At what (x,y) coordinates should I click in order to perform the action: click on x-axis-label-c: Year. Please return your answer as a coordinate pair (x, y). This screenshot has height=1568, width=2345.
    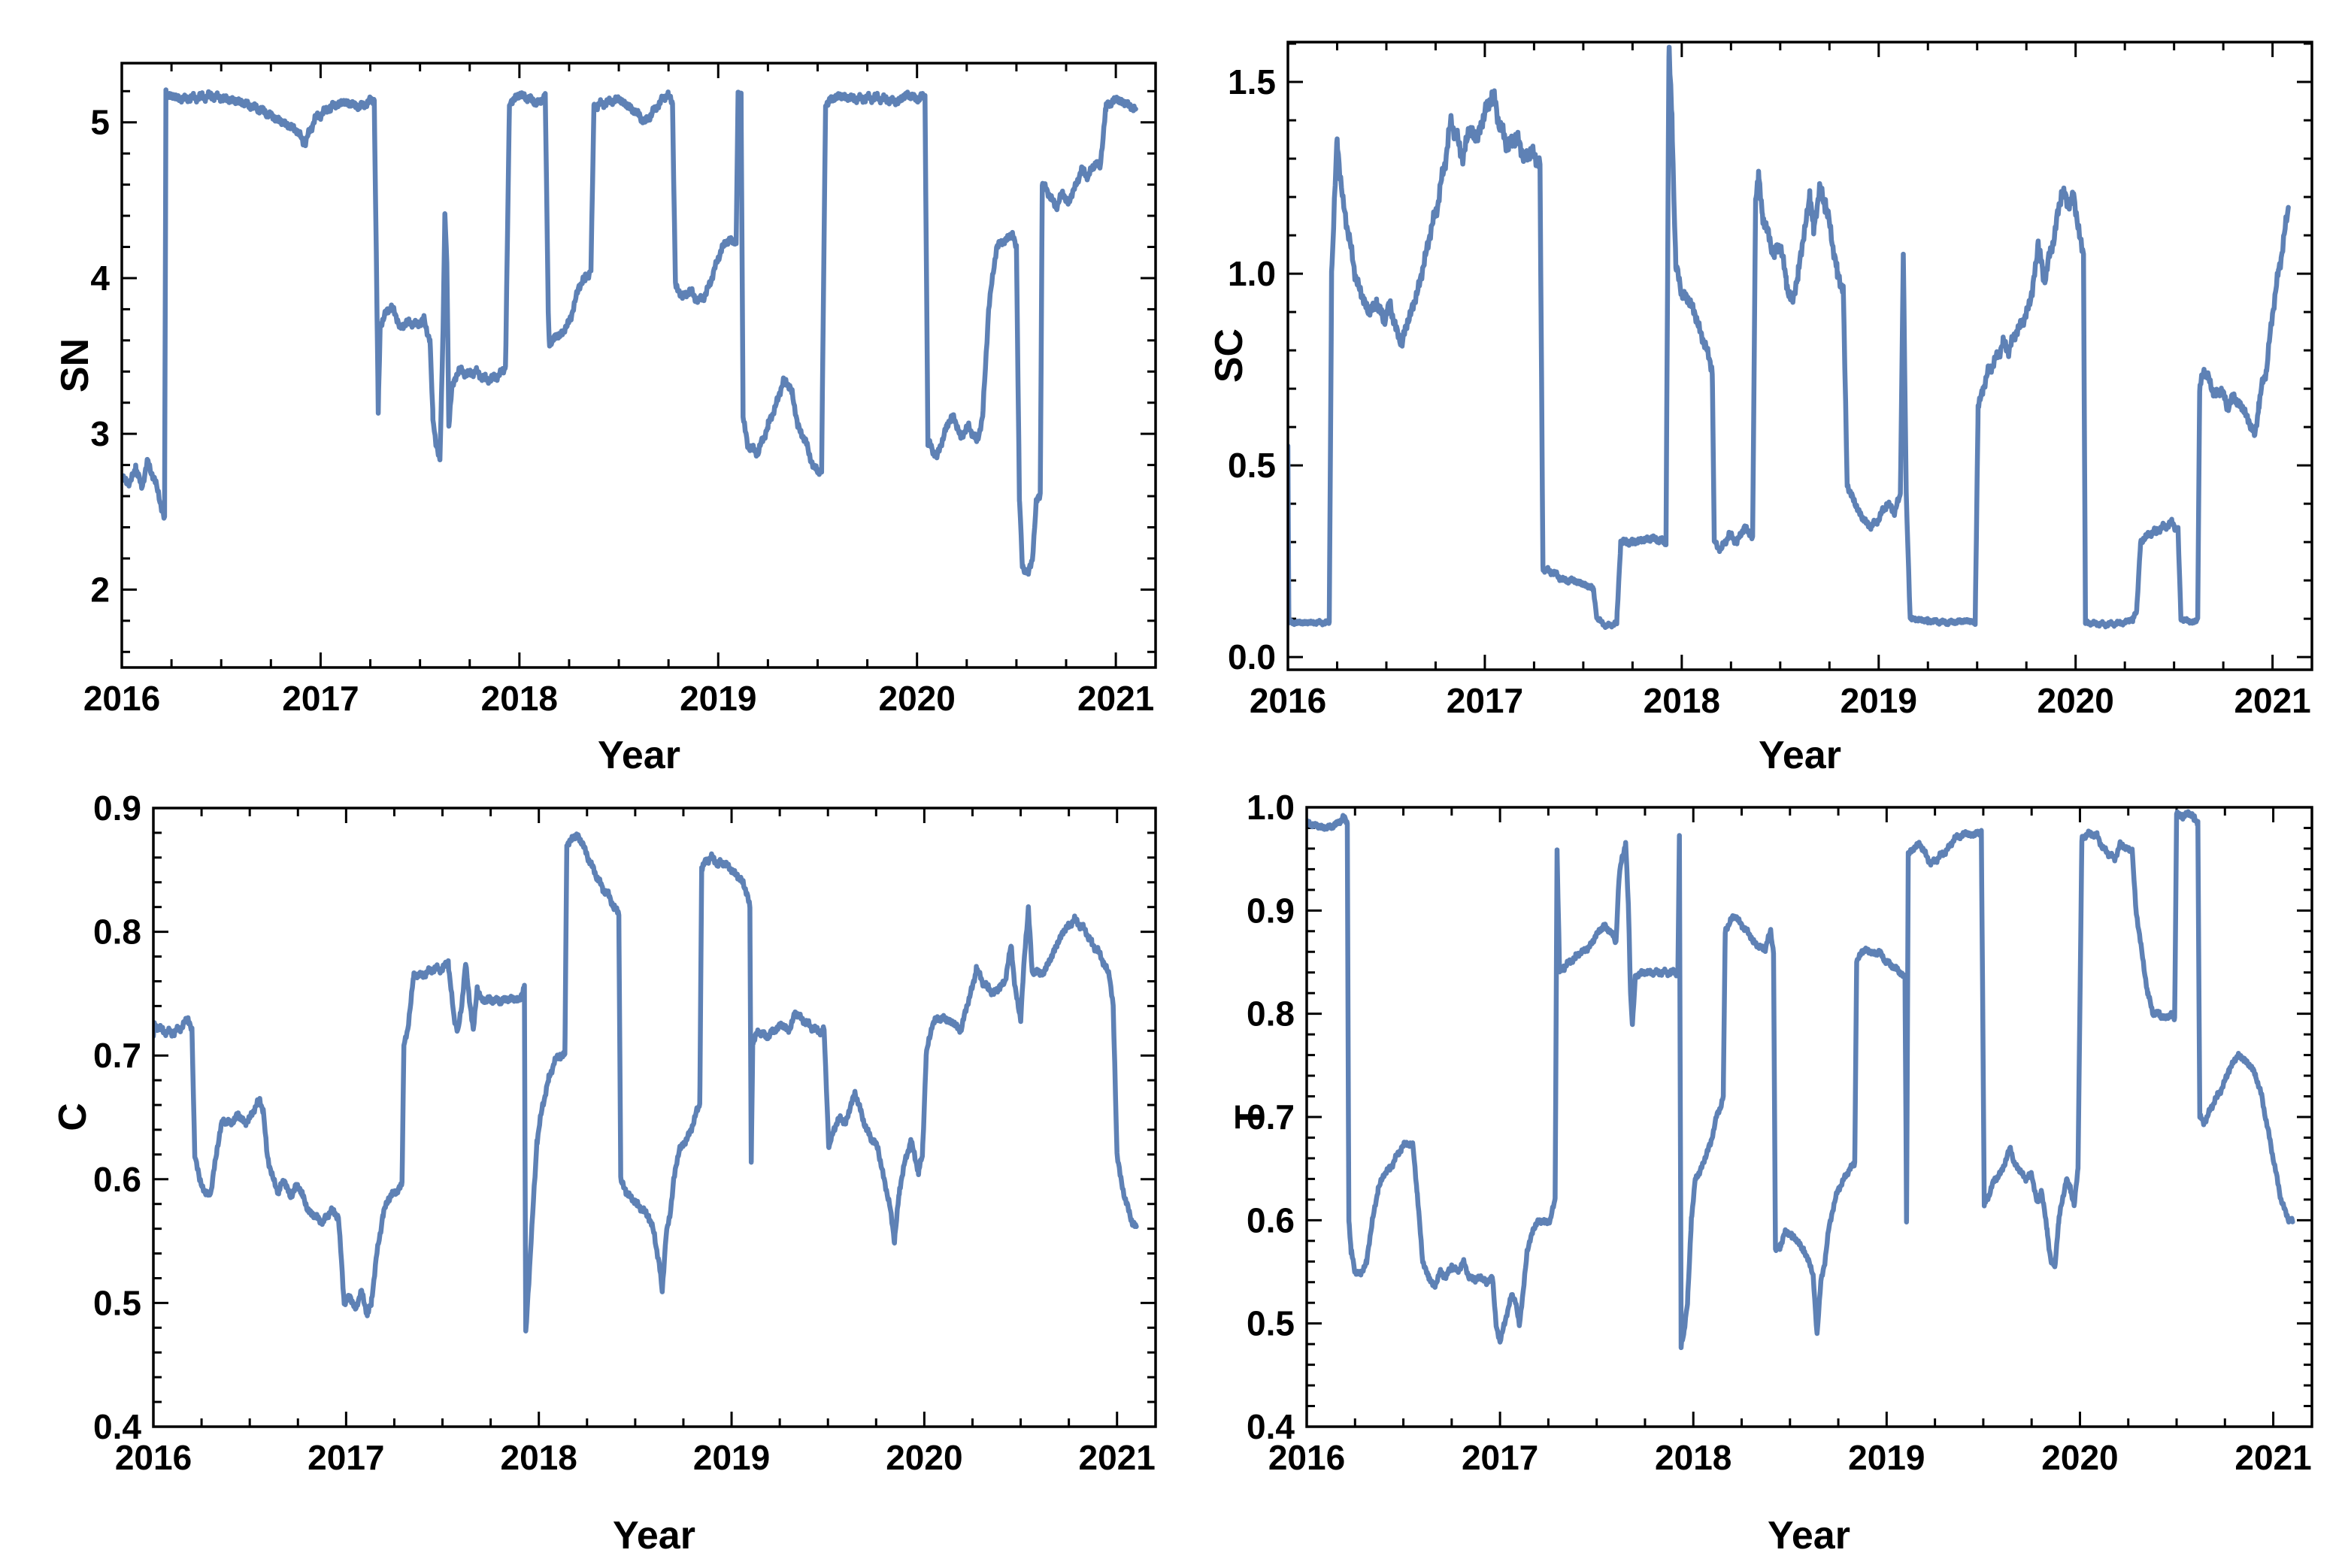
    Looking at the image, I should click on (654, 1535).